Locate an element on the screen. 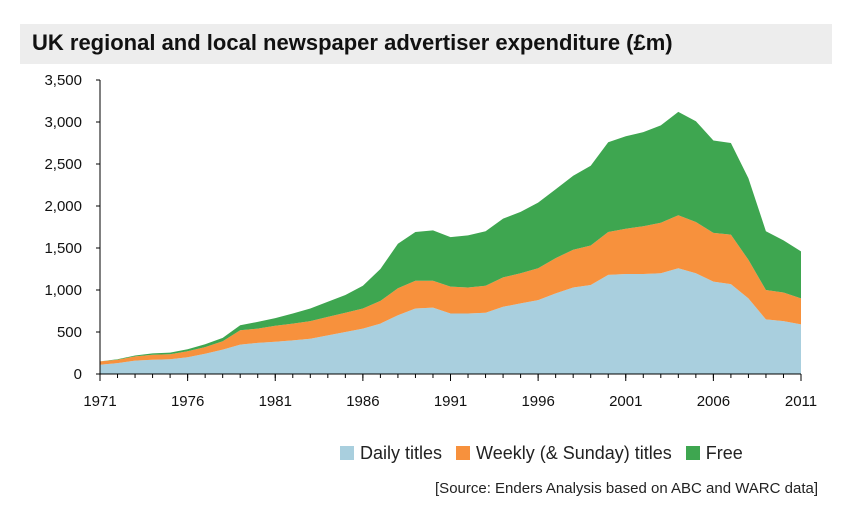  legend-label-weekly: Weekly (& Sunday) titles is located at coordinates (574, 452).